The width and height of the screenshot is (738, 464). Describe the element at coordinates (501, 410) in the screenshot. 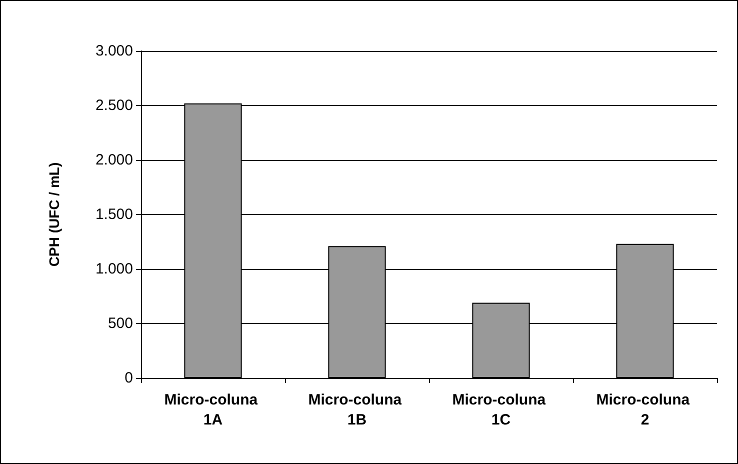

I see `x-tick-label: Micro-coluna 1C` at that location.